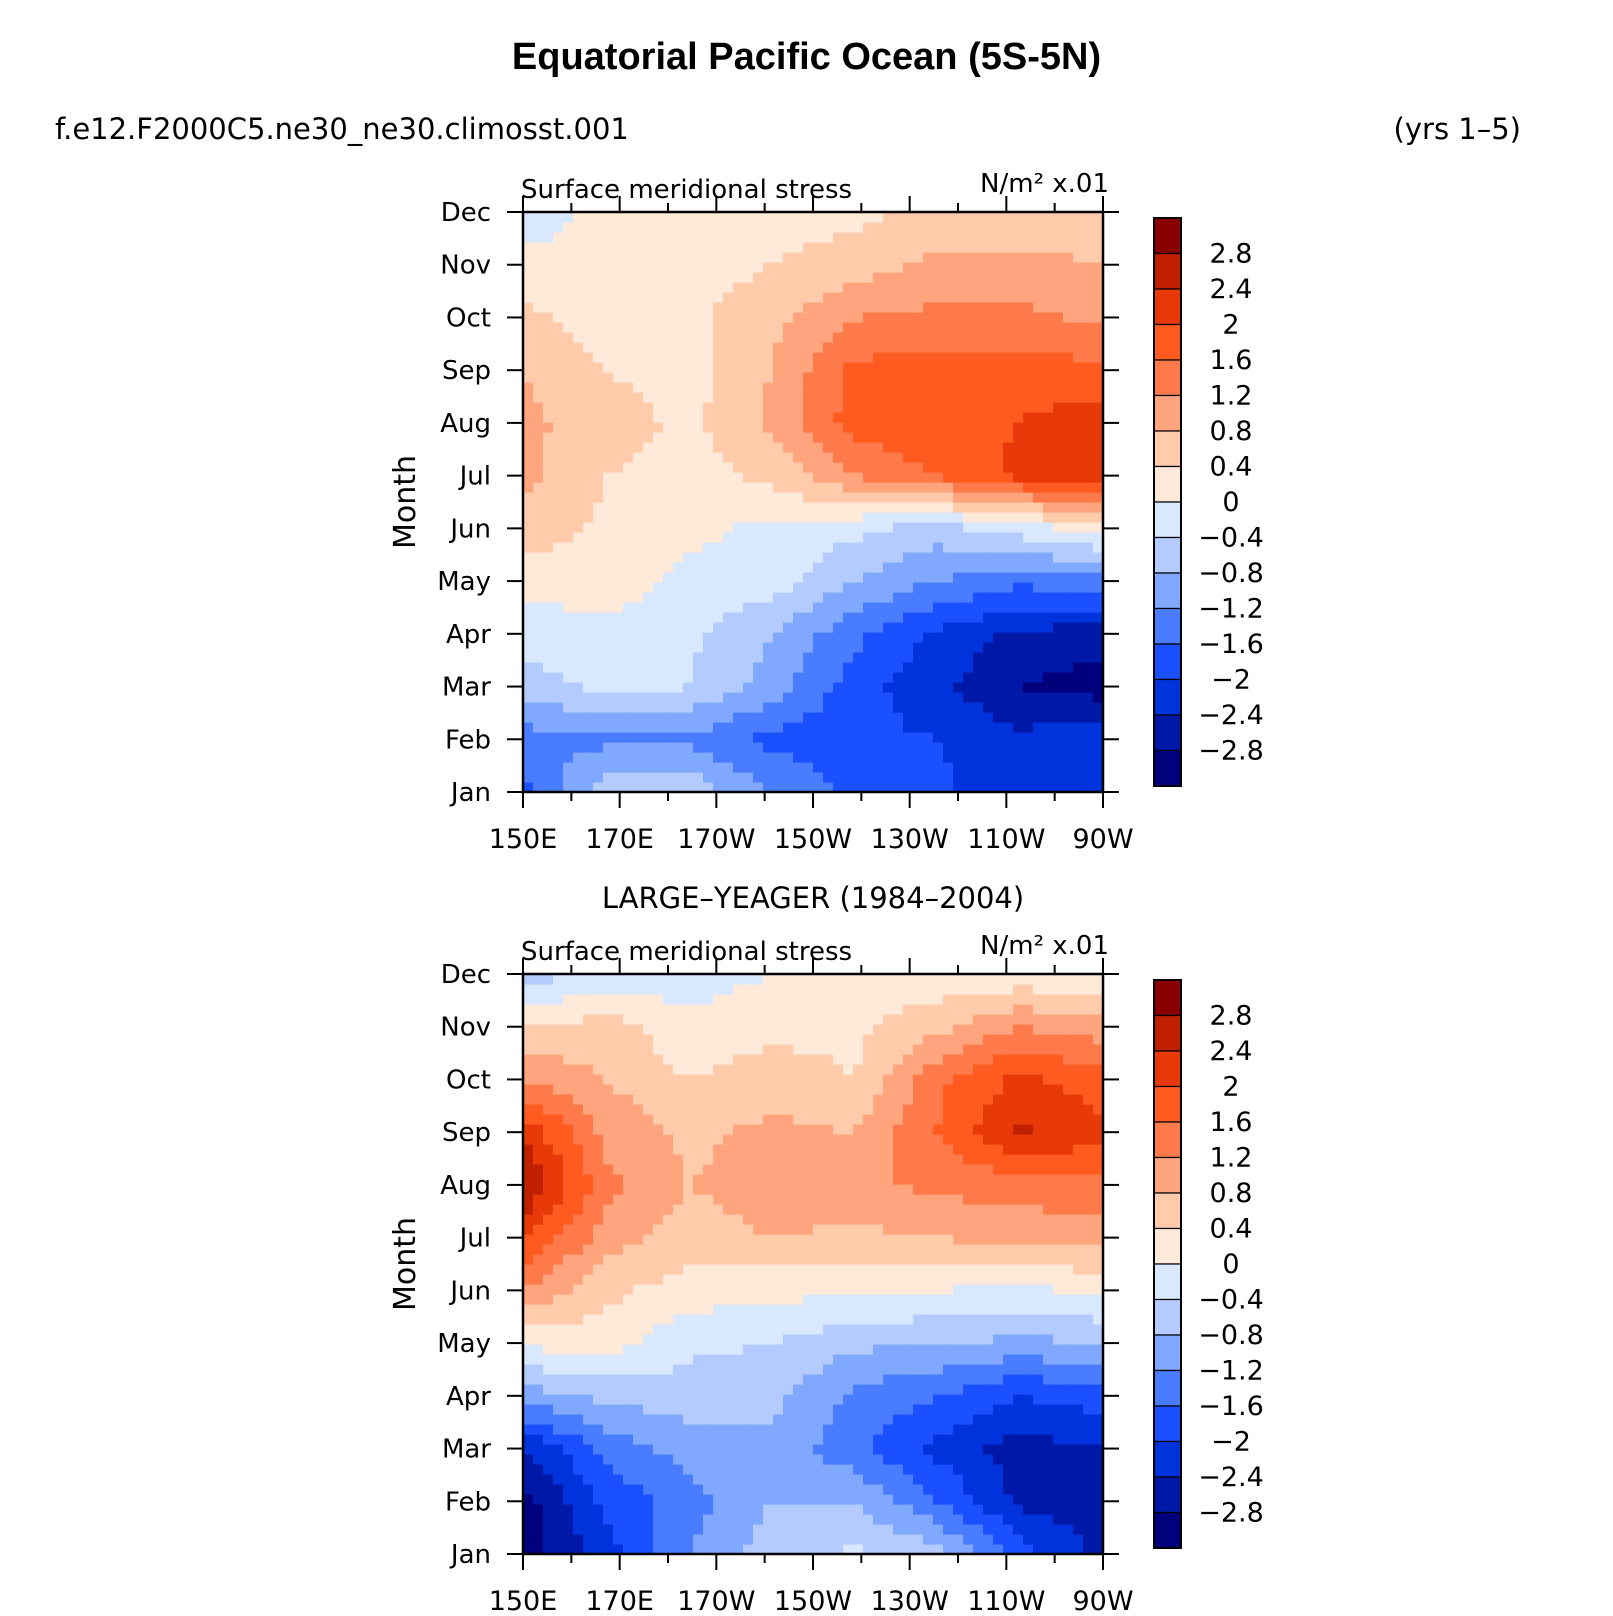 The width and height of the screenshot is (1613, 1616). I want to click on y-tick-label: Aug, so click(465, 424).